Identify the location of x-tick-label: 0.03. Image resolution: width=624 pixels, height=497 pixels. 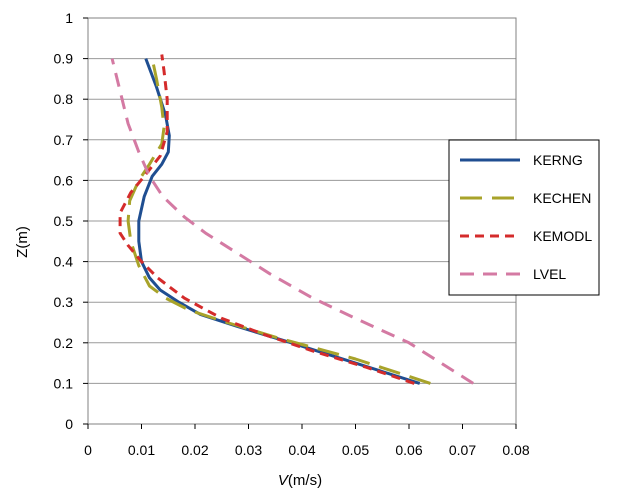
(248, 450).